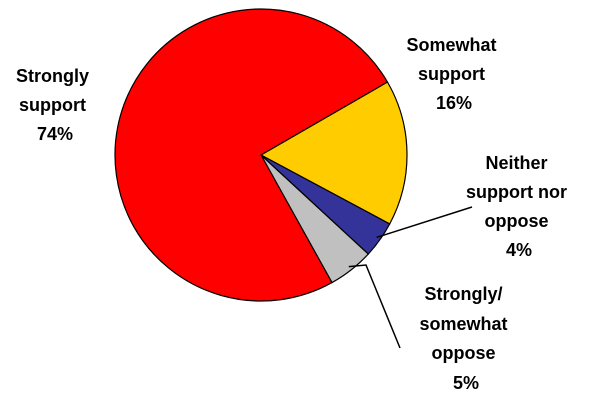 The height and width of the screenshot is (400, 598). Describe the element at coordinates (333, 153) in the screenshot. I see `slice-somewhat-support` at that location.